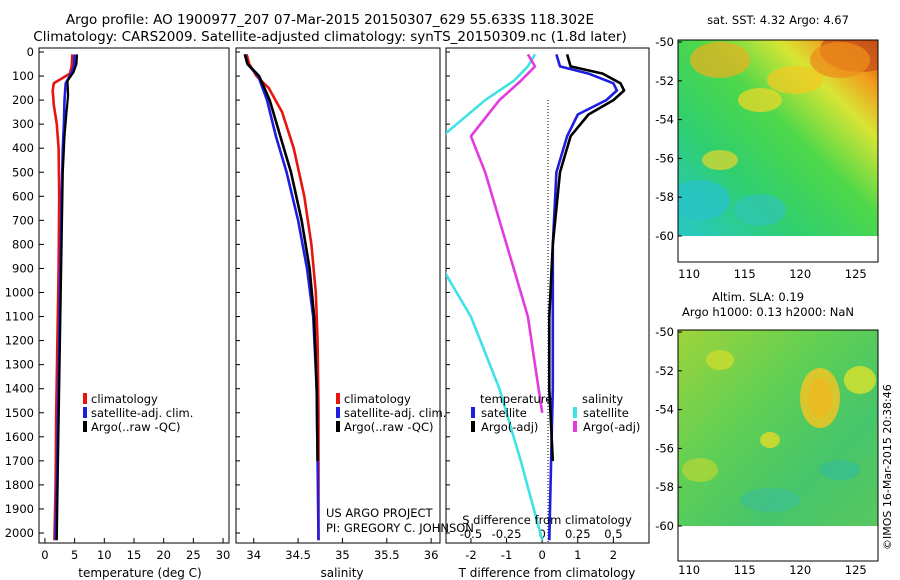 This screenshot has width=900, height=580. I want to click on legend-climatology: climatology, so click(377, 399).